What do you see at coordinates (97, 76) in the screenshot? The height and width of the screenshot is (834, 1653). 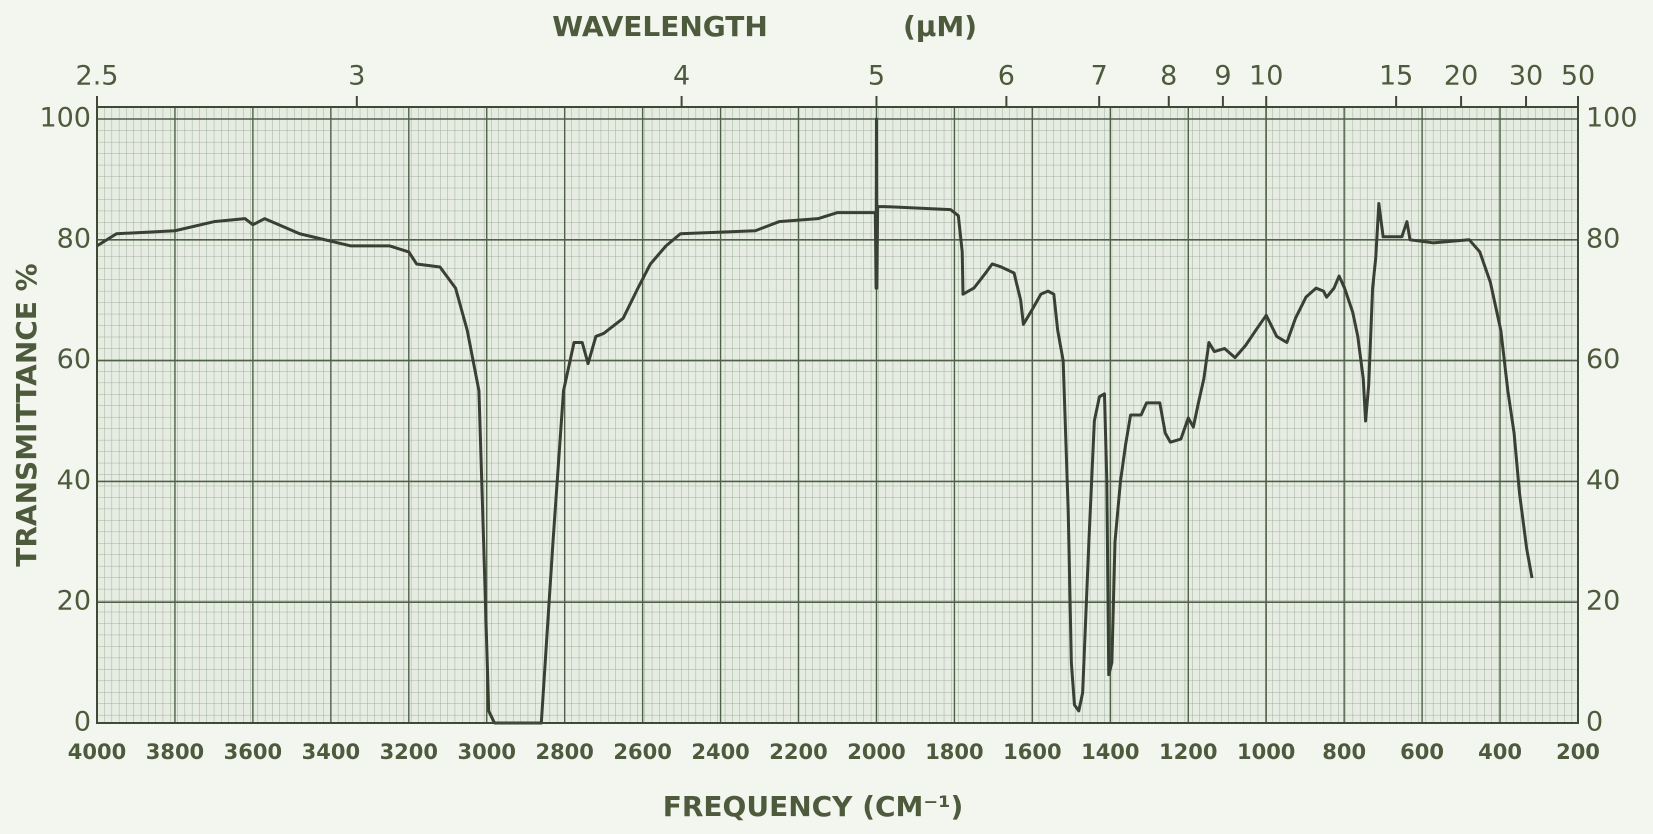 I see `top-tick-label: 2.5` at bounding box center [97, 76].